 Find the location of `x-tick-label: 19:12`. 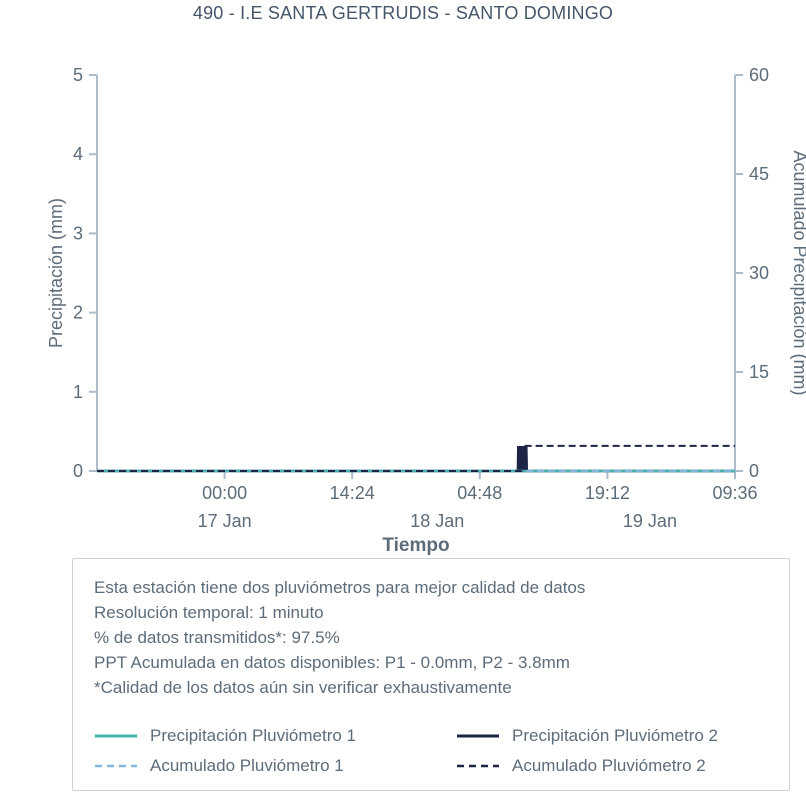

x-tick-label: 19:12 is located at coordinates (607, 493).